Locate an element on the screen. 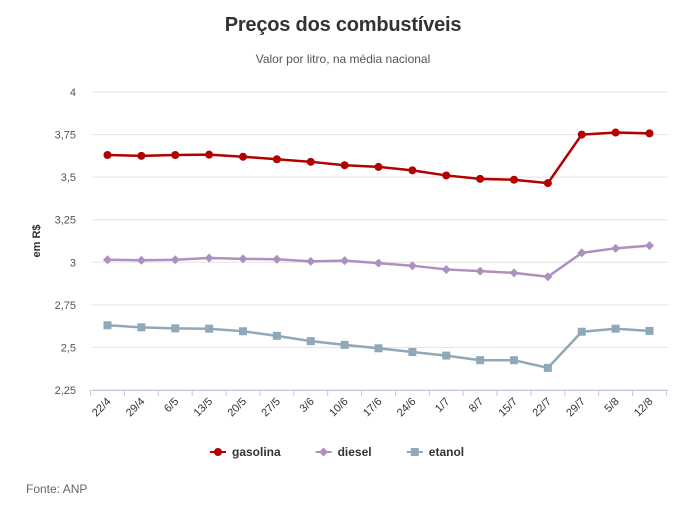 The width and height of the screenshot is (686, 515). x-tick-label: 10/6 is located at coordinates (339, 408).